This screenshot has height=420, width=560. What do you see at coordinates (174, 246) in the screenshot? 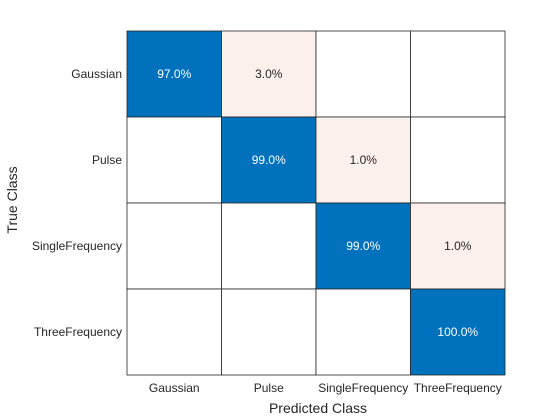
I see `matrix-cell-r2-c0` at bounding box center [174, 246].